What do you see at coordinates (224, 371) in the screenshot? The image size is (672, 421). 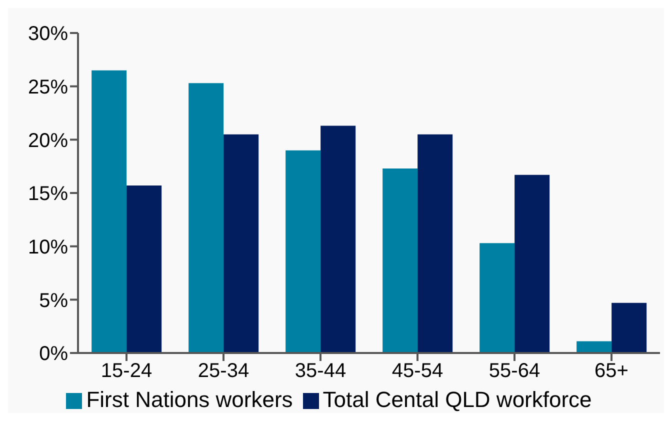 I see `x-tick-label: 25-34` at bounding box center [224, 371].